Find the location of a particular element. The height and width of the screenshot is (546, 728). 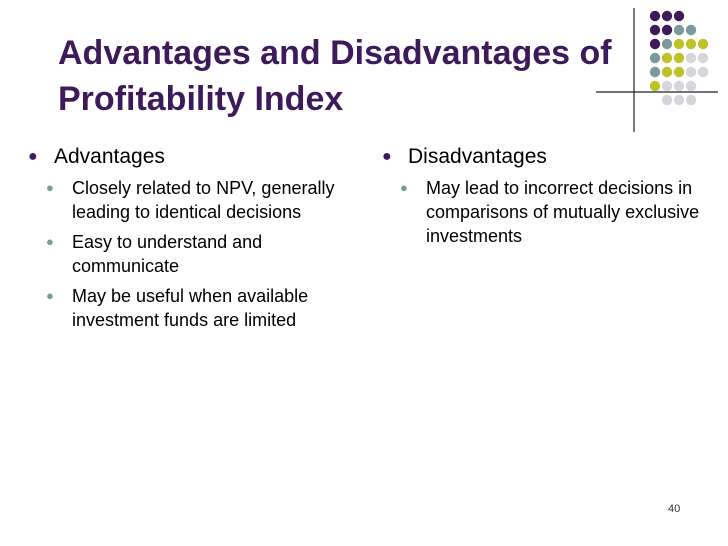

decorative-dot-grid is located at coordinates (657, 70).